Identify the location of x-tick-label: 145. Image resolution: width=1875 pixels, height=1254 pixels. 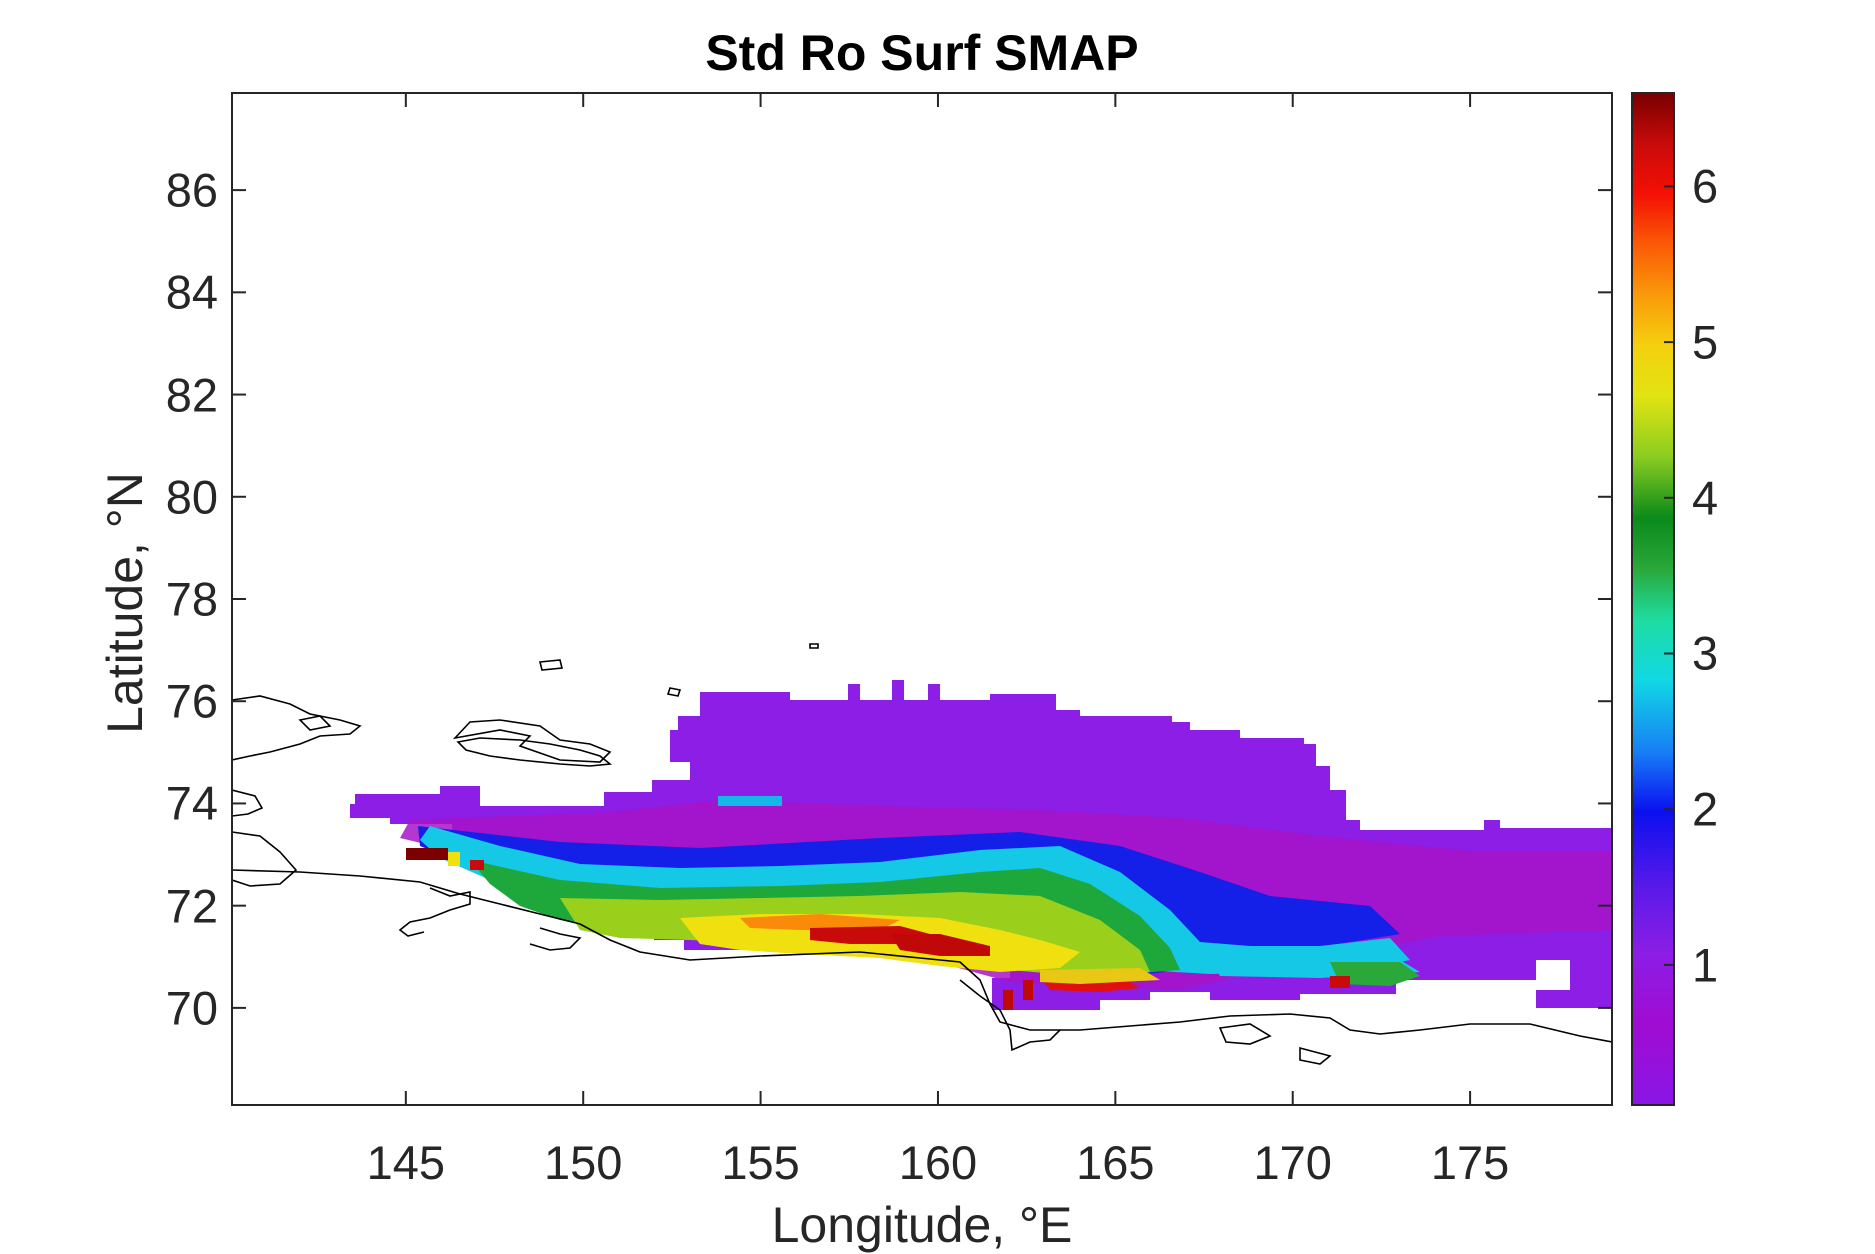
(406, 1162).